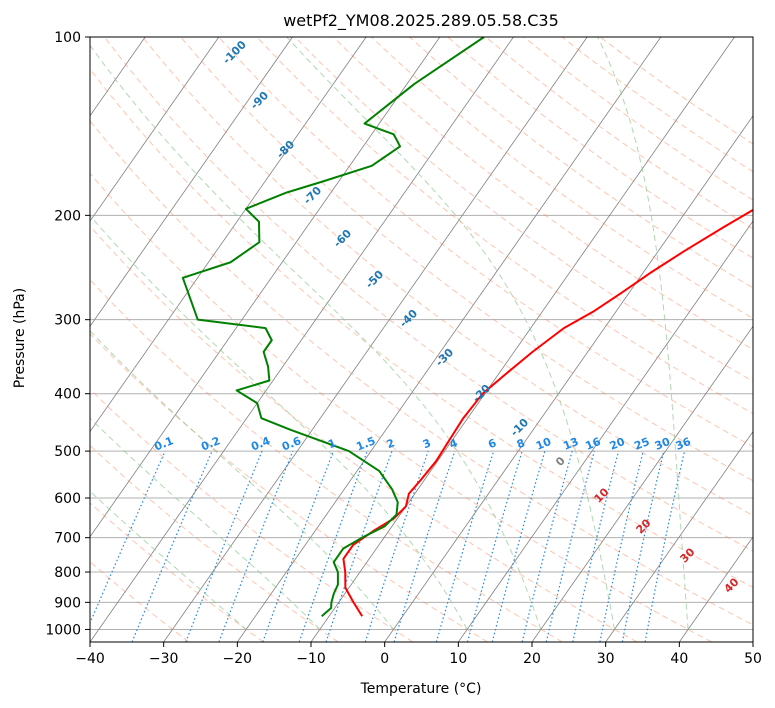 The image size is (775, 708). I want to click on mixing-ratio-label: 3, so click(427, 443).